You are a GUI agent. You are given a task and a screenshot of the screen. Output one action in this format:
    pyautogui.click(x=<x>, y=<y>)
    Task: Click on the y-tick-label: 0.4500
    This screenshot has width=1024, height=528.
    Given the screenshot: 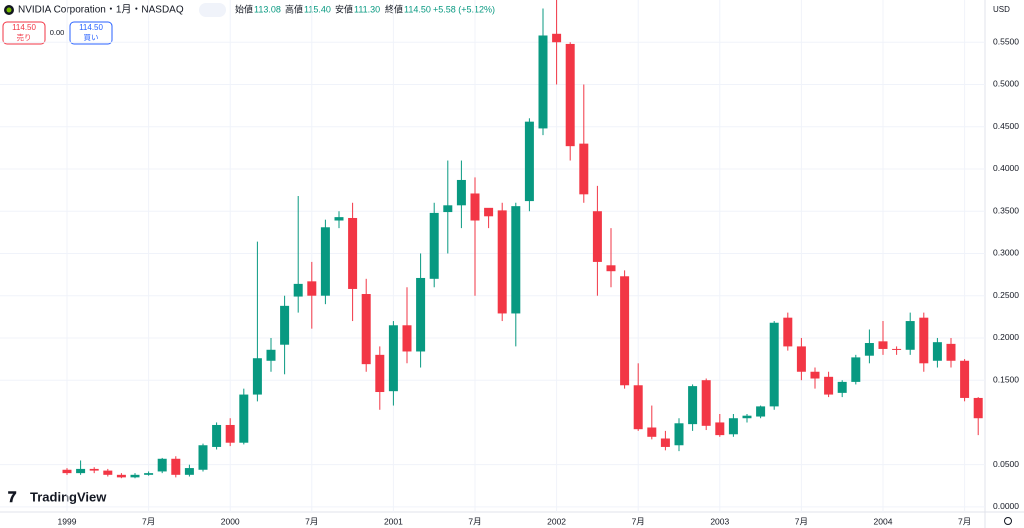 What is the action you would take?
    pyautogui.click(x=1006, y=126)
    